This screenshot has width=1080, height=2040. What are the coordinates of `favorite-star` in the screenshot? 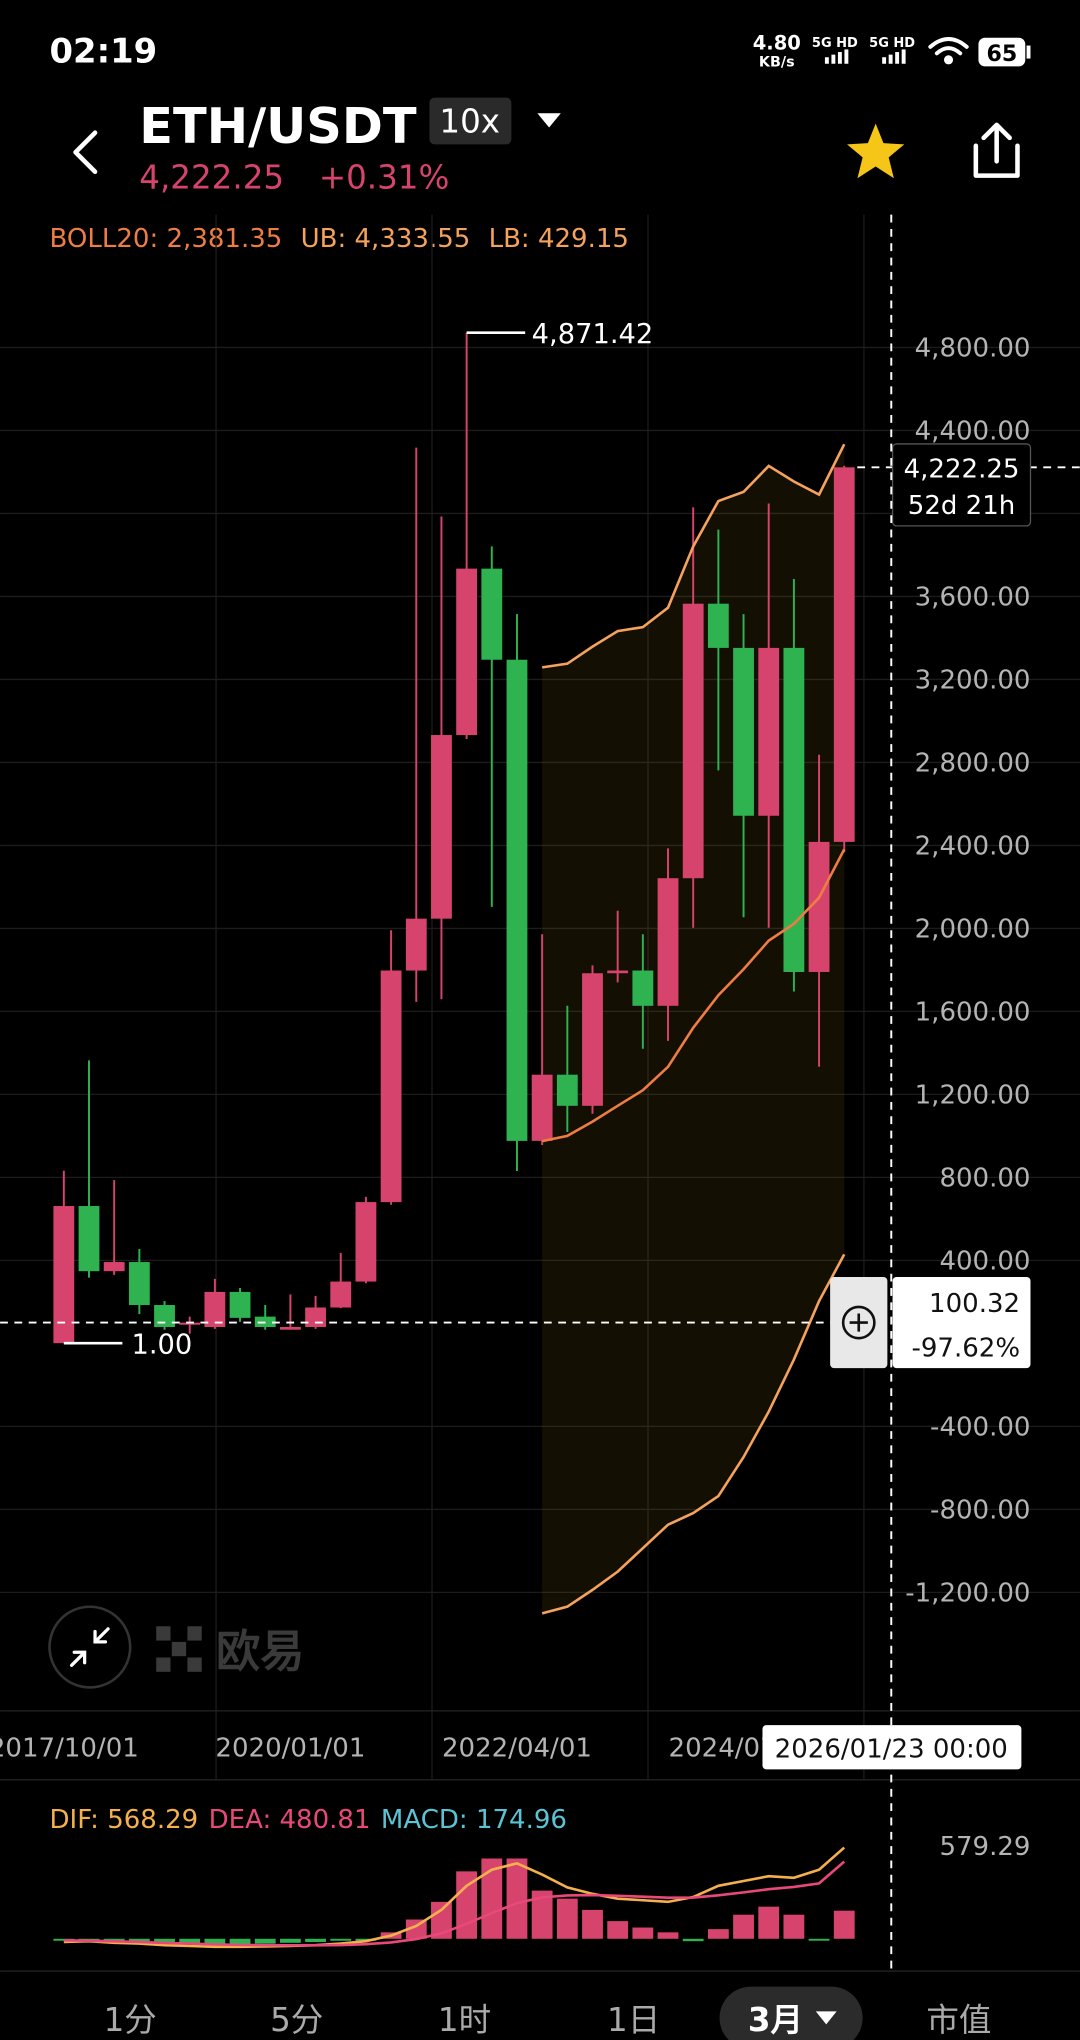 It's located at (876, 151).